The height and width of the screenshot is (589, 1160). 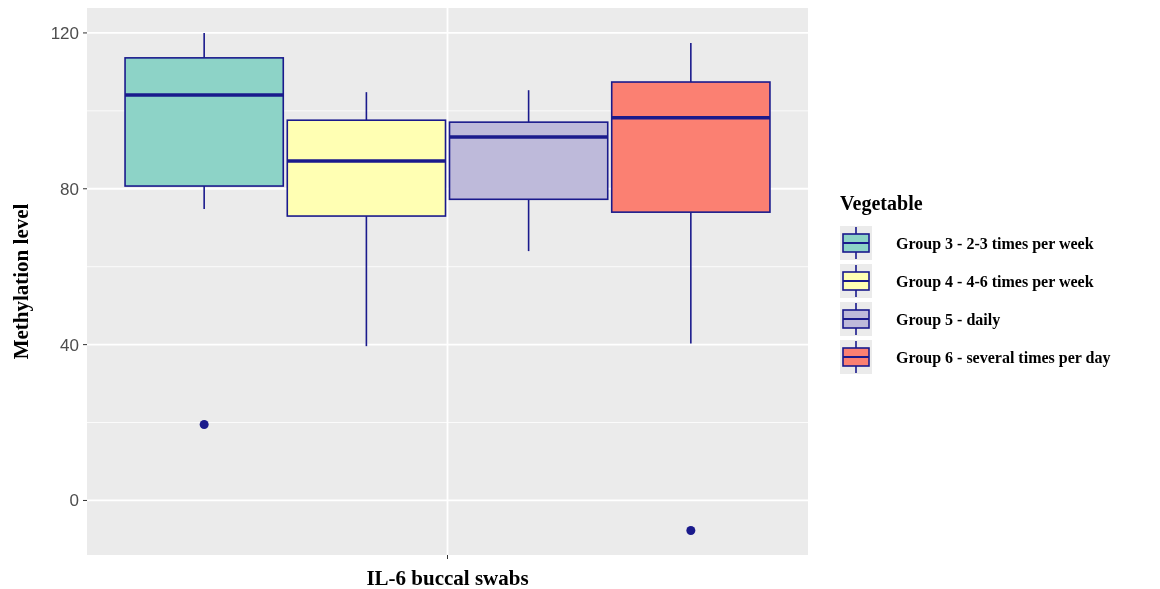 What do you see at coordinates (447, 577) in the screenshot?
I see `x-axis-title: IL-6 buccal swabs` at bounding box center [447, 577].